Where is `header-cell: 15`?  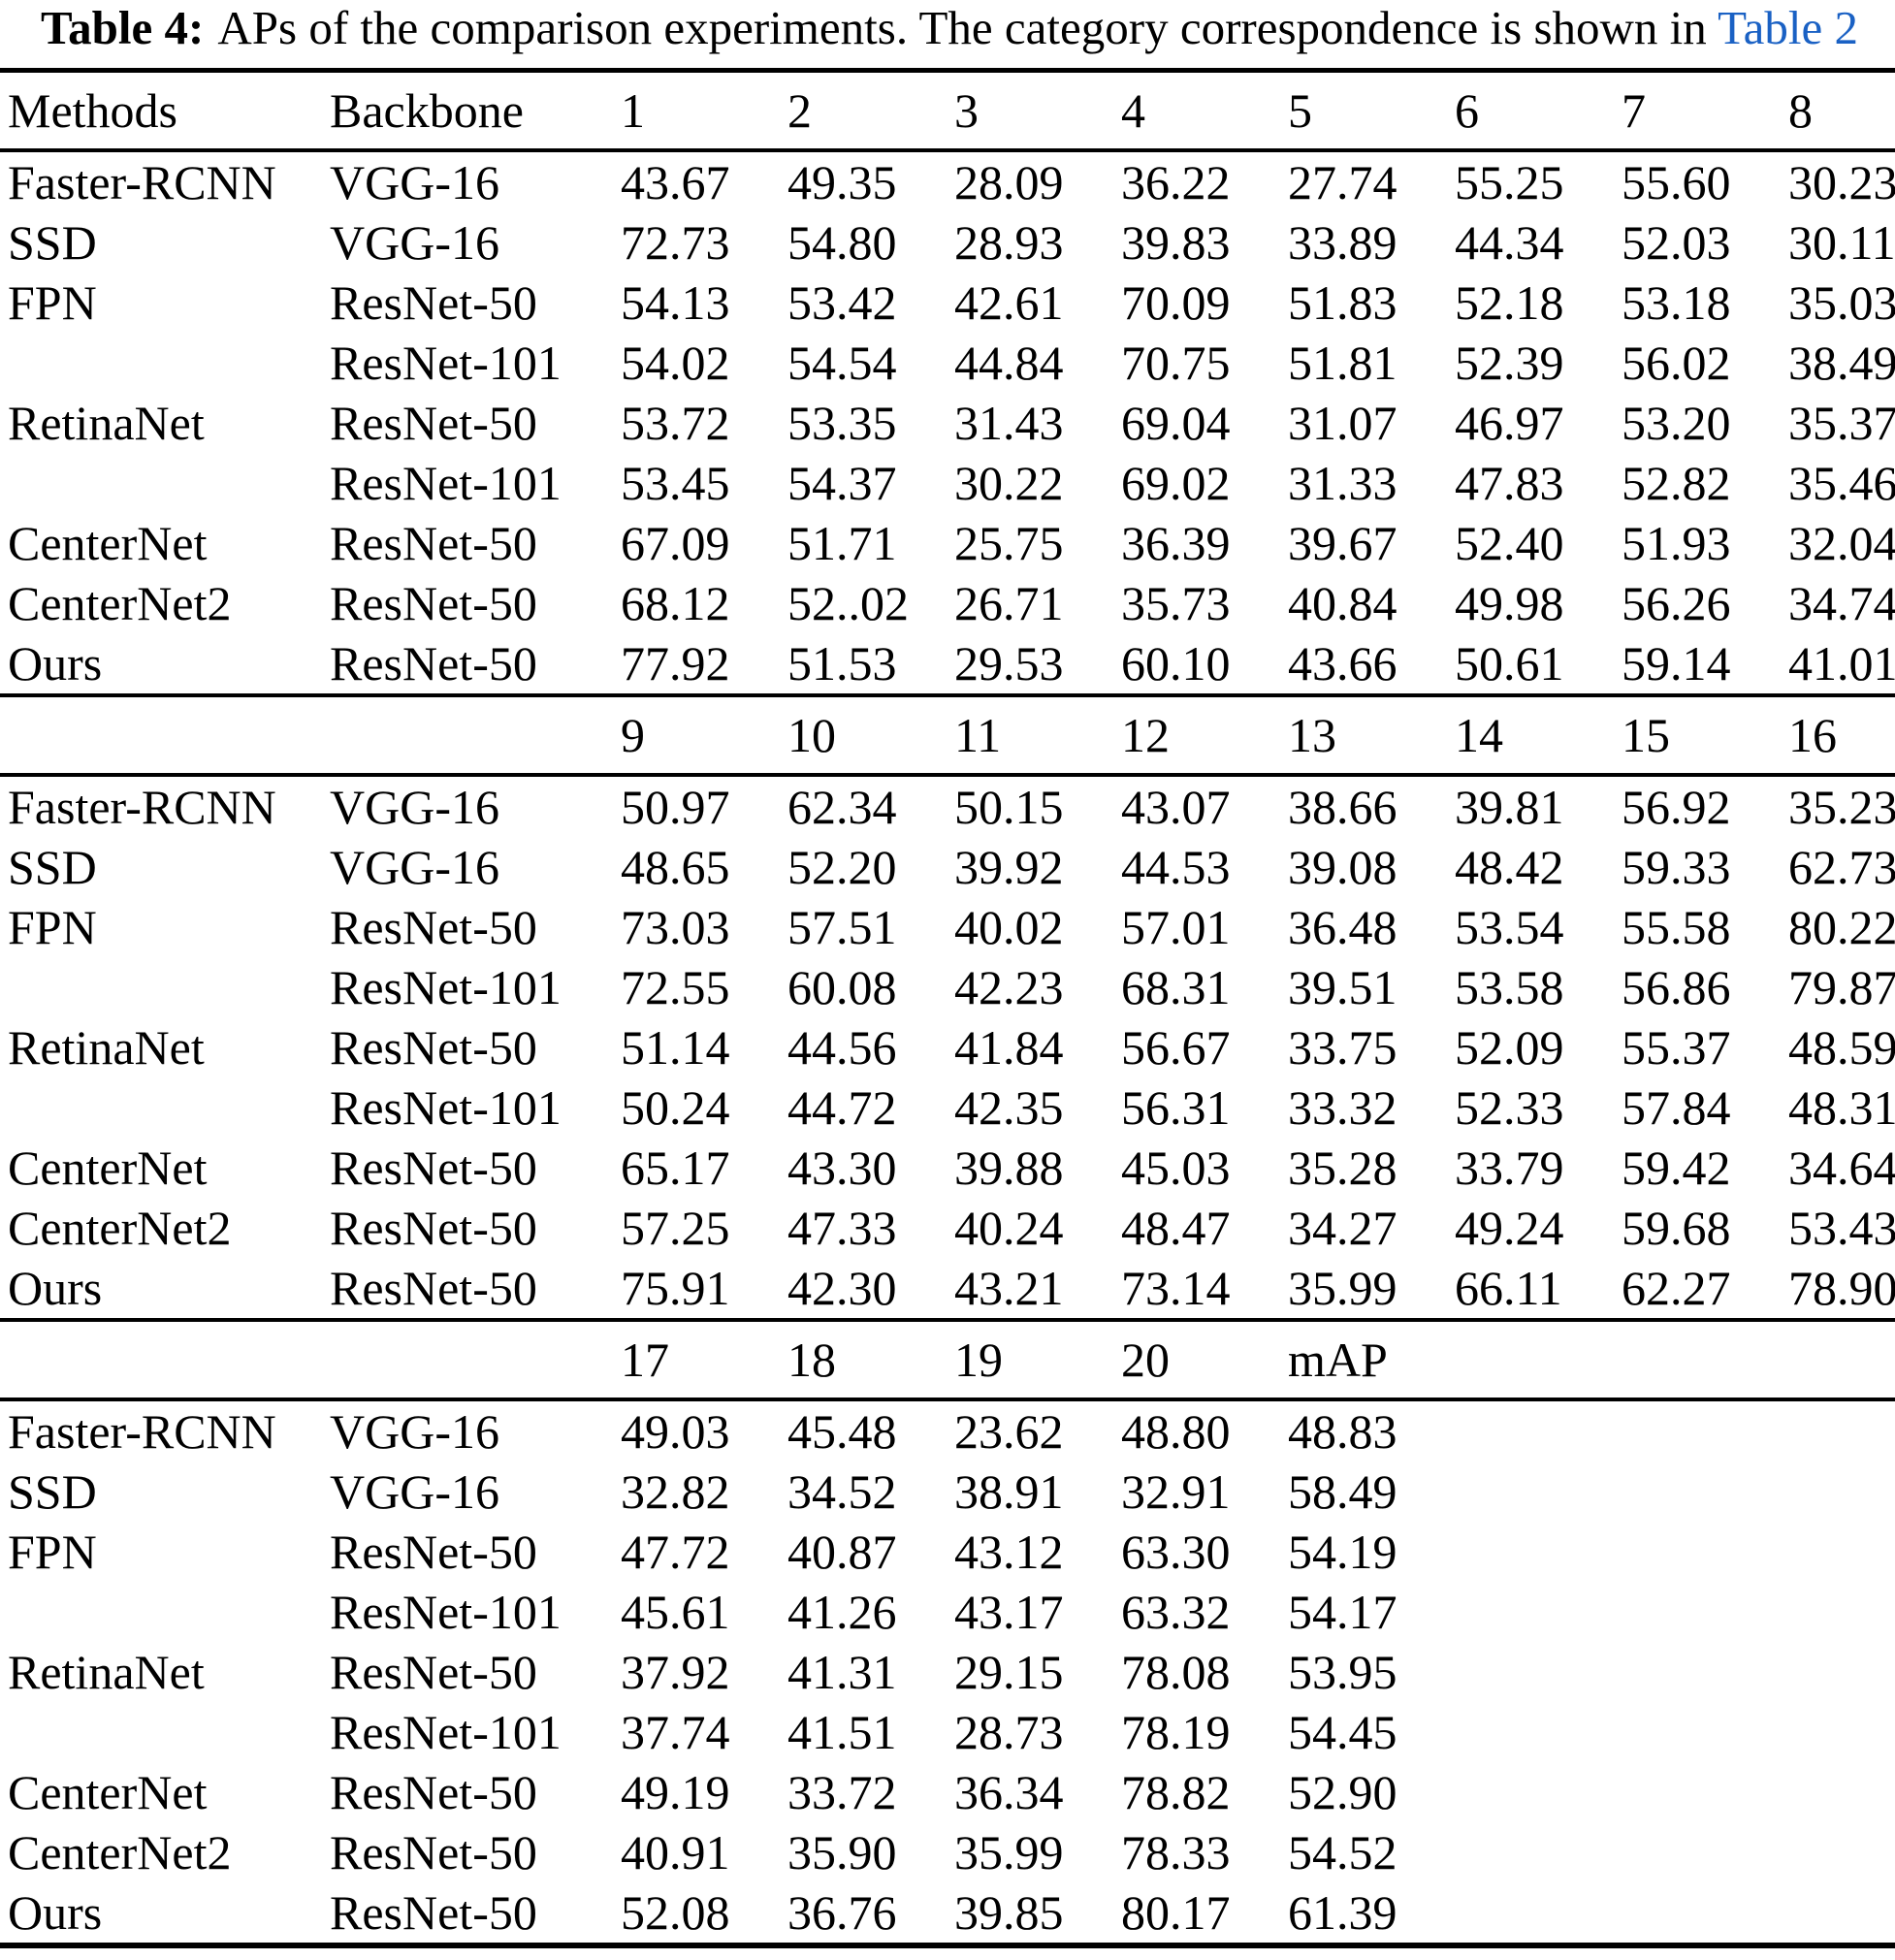 header-cell: 15 is located at coordinates (1646, 735).